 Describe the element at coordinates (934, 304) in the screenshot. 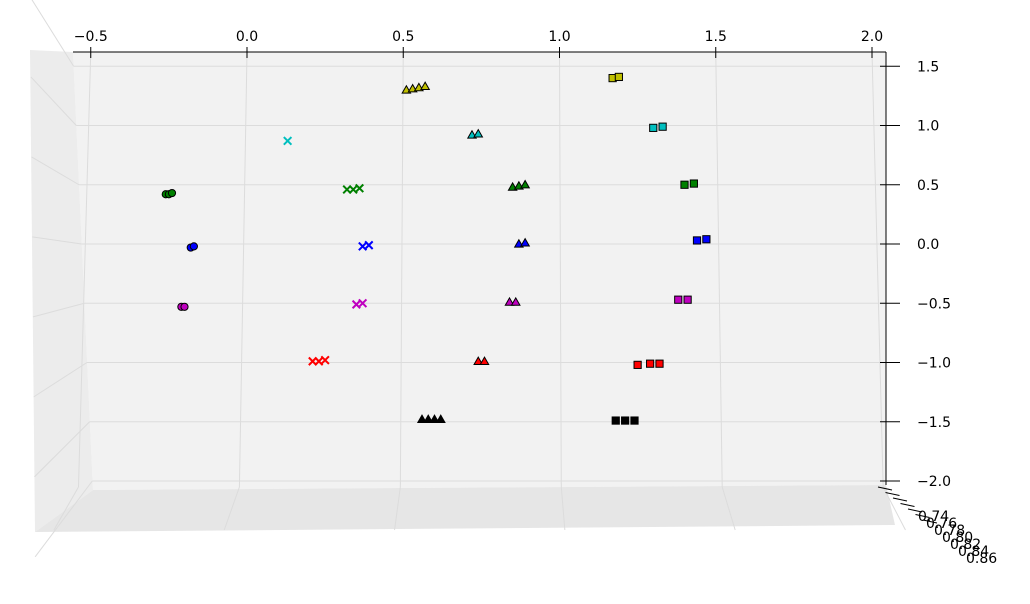

I see `y-tick-label: −0.5` at that location.